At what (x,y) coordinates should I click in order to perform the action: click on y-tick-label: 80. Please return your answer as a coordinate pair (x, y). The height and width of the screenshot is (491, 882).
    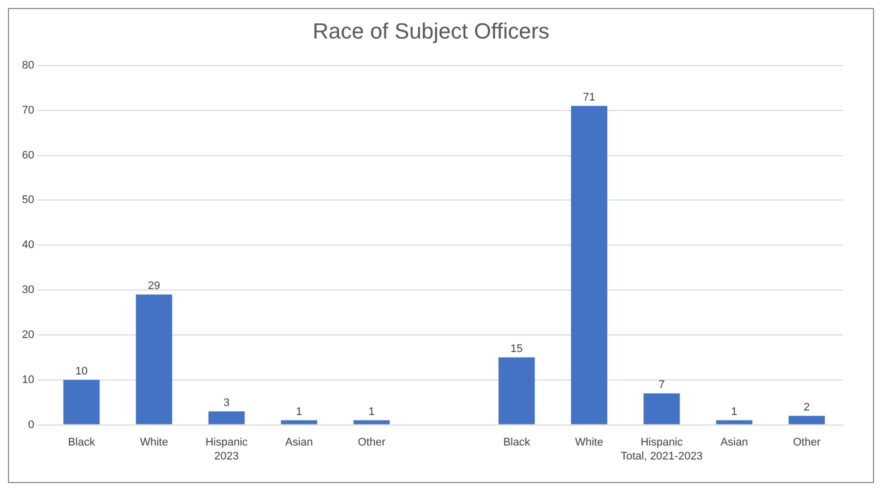
    Looking at the image, I should click on (28, 65).